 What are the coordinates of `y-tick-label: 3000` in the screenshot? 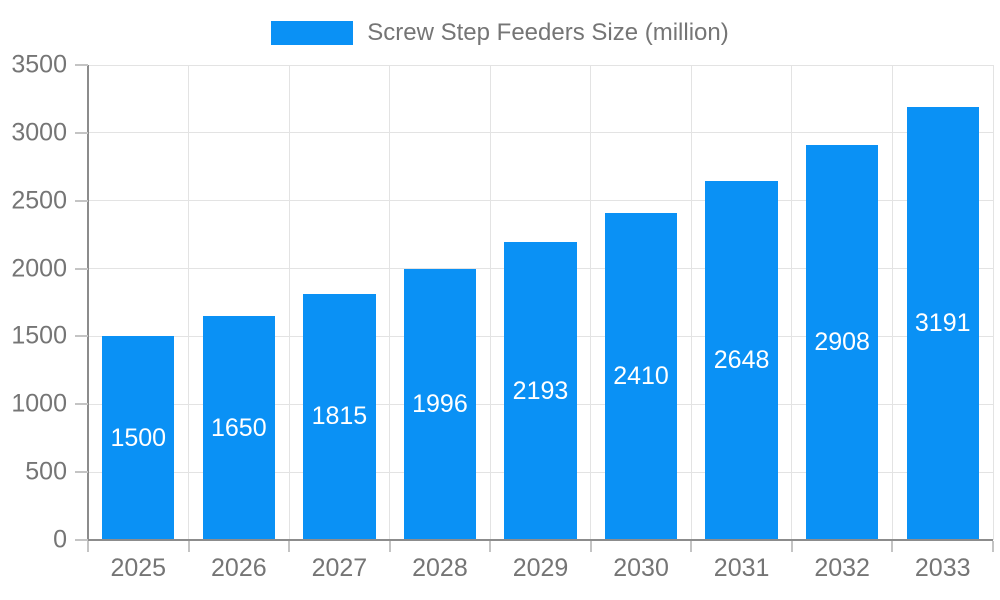 It's located at (39, 132).